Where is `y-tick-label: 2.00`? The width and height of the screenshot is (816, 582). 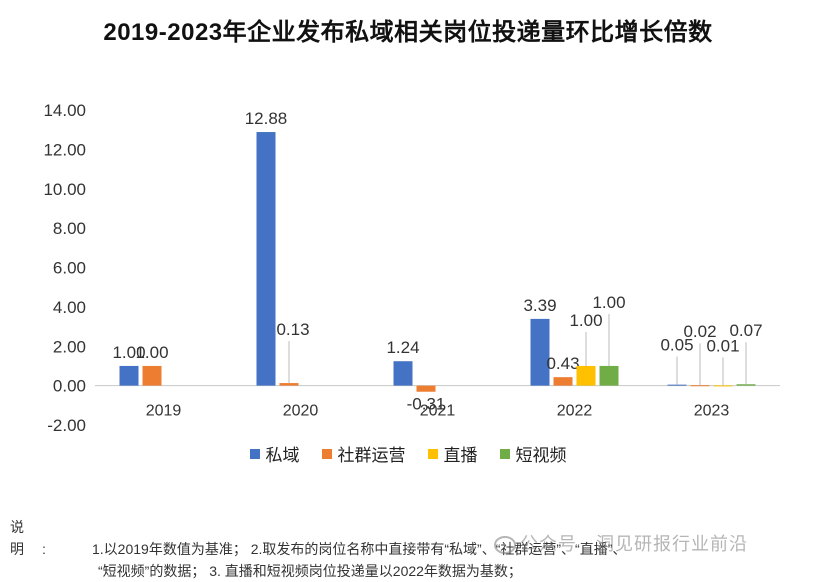 y-tick-label: 2.00 is located at coordinates (69, 346).